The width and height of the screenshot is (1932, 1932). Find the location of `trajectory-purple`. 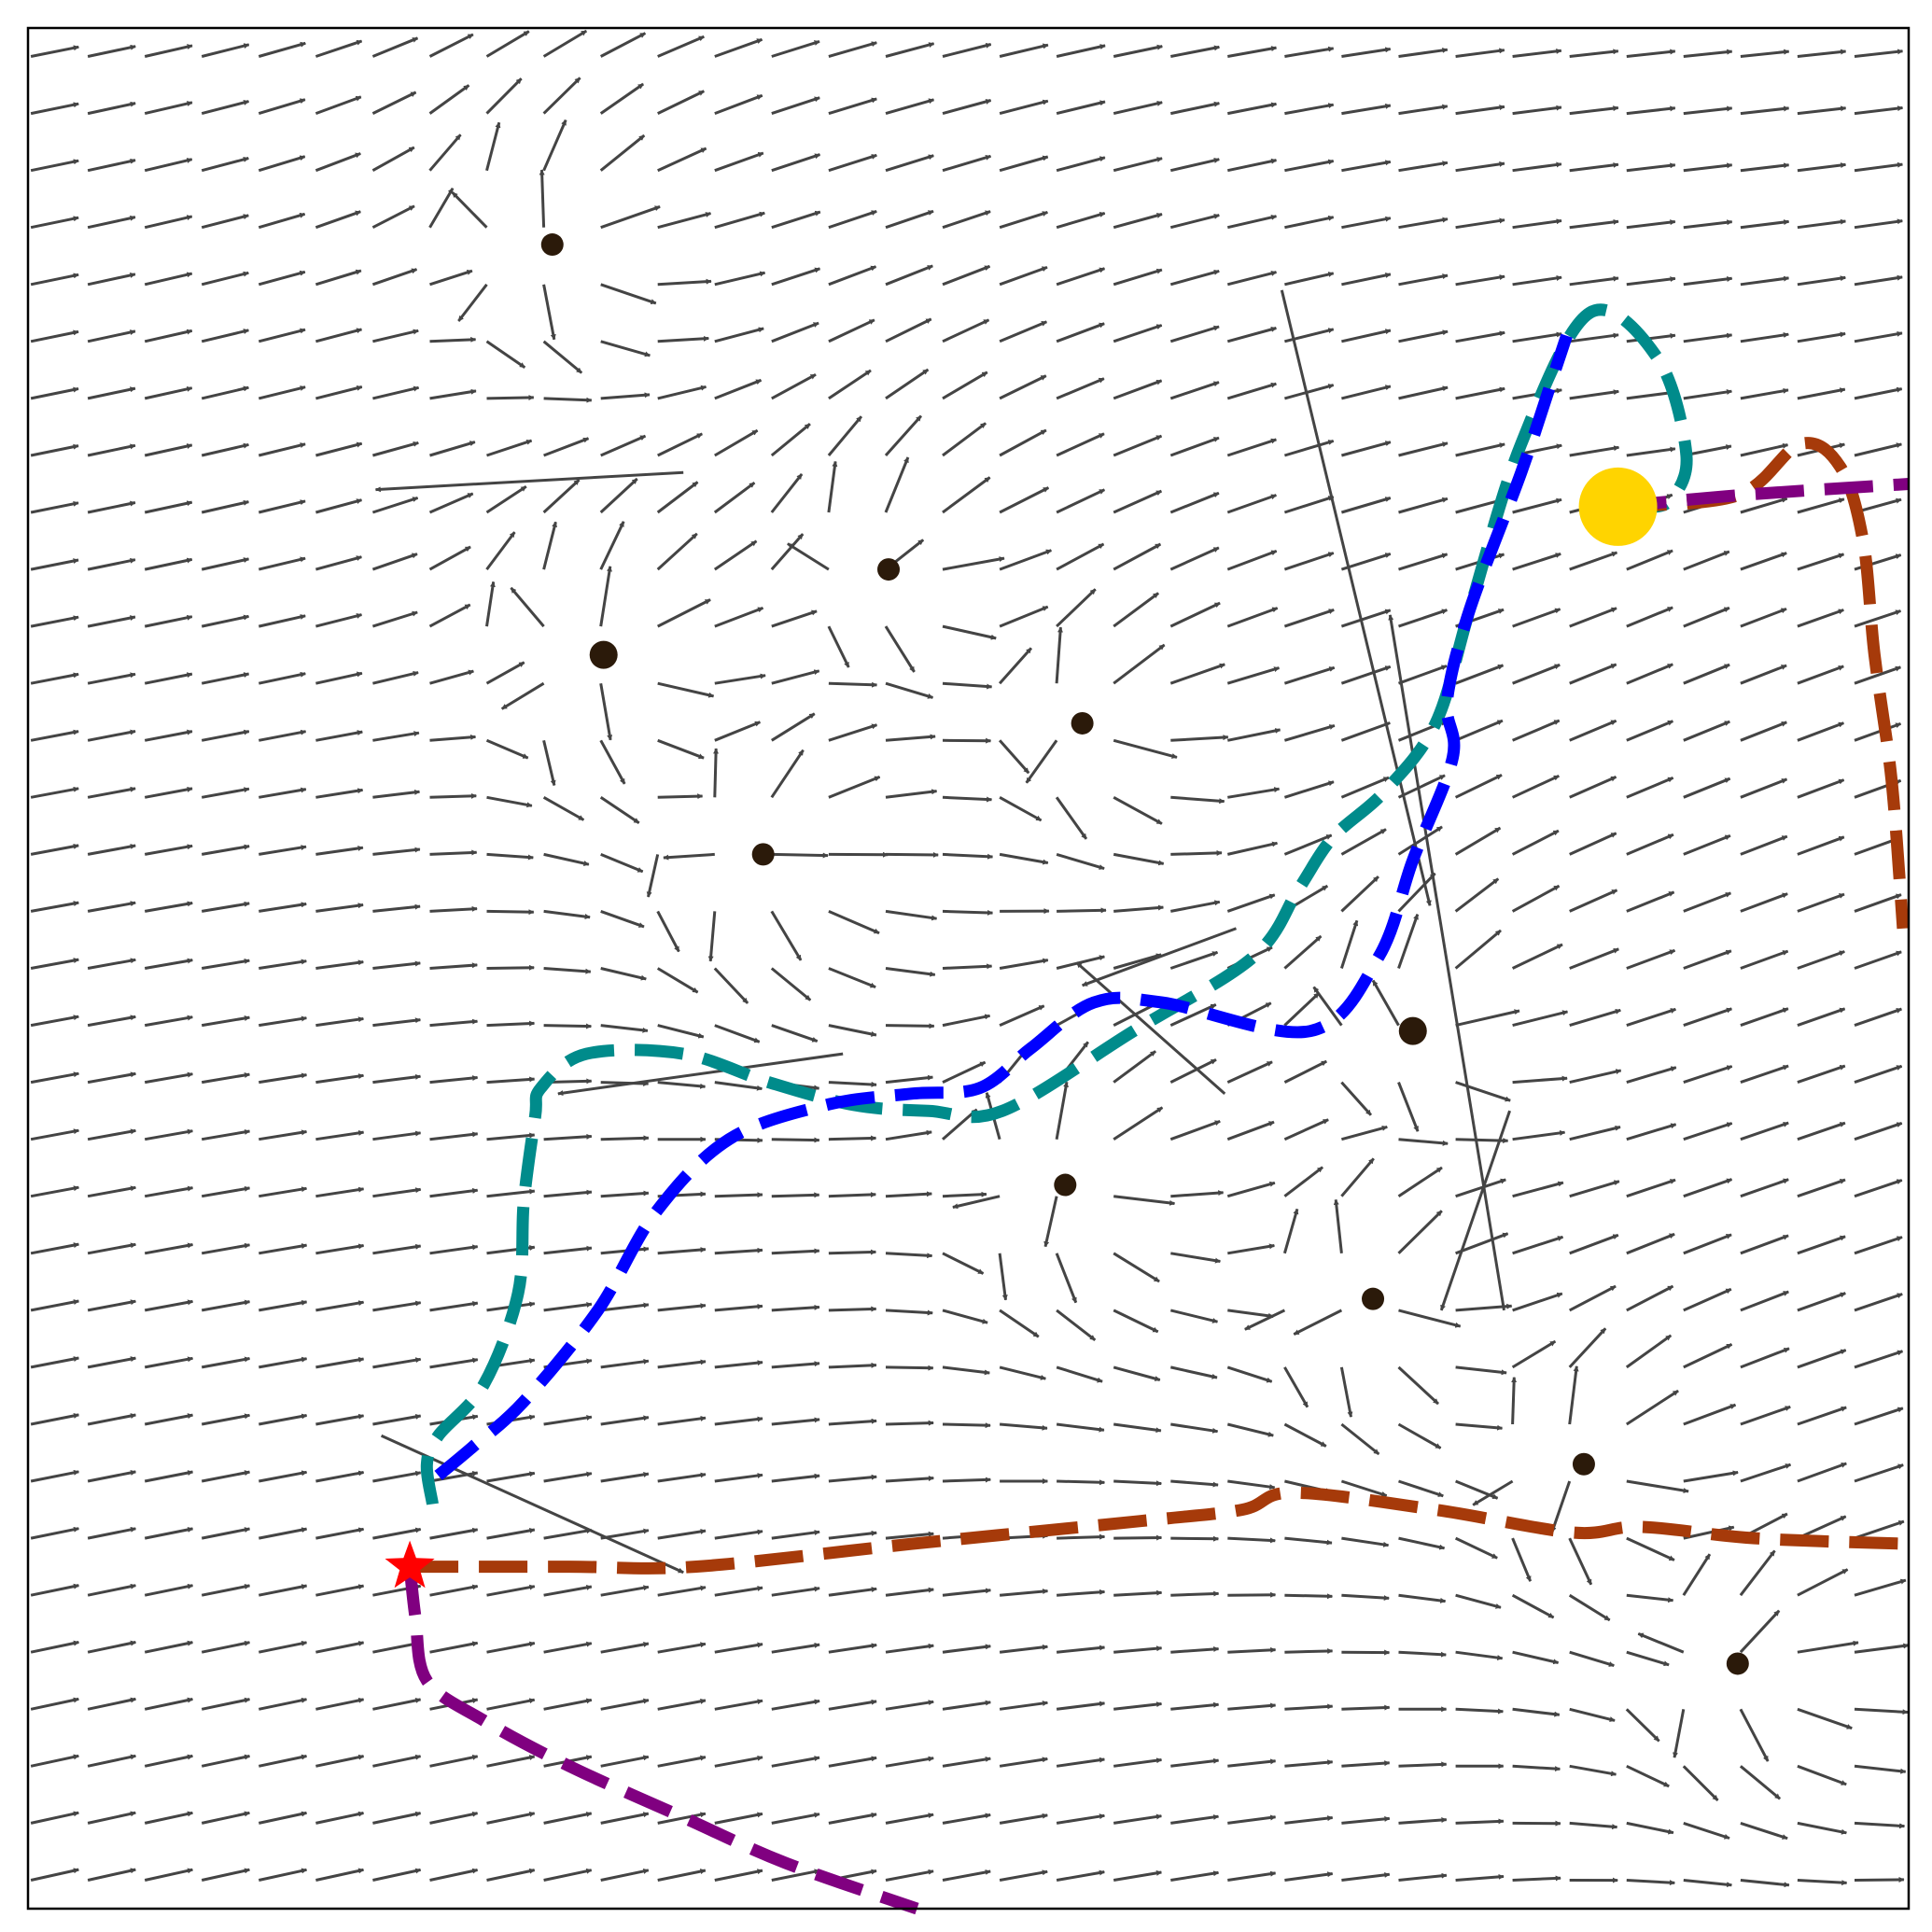

trajectory-purple is located at coordinates (661, 1740).